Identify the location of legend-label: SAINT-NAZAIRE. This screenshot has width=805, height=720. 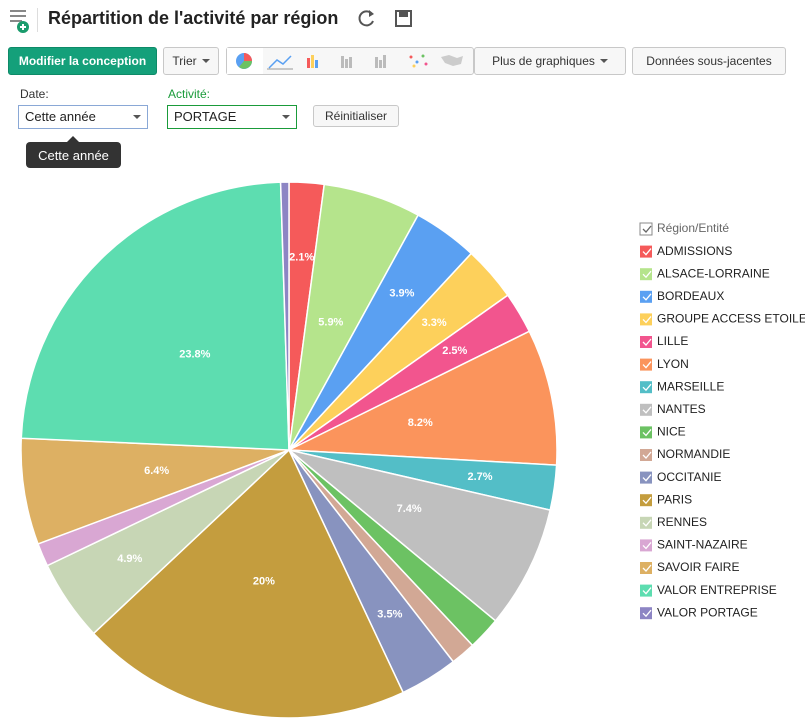
(702, 545).